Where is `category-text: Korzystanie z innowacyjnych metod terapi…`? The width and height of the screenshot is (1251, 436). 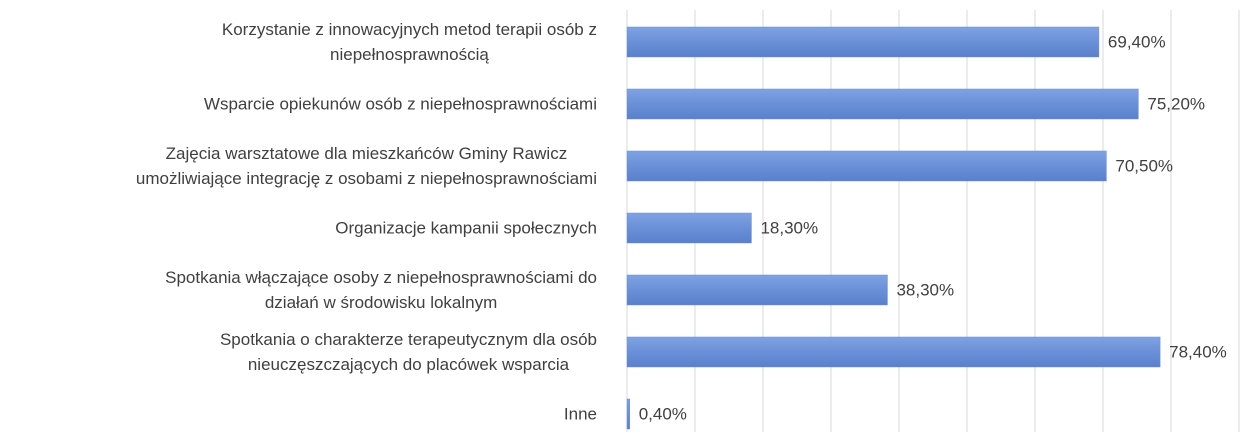 category-text: Korzystanie z innowacyjnych metod terapi… is located at coordinates (409, 42).